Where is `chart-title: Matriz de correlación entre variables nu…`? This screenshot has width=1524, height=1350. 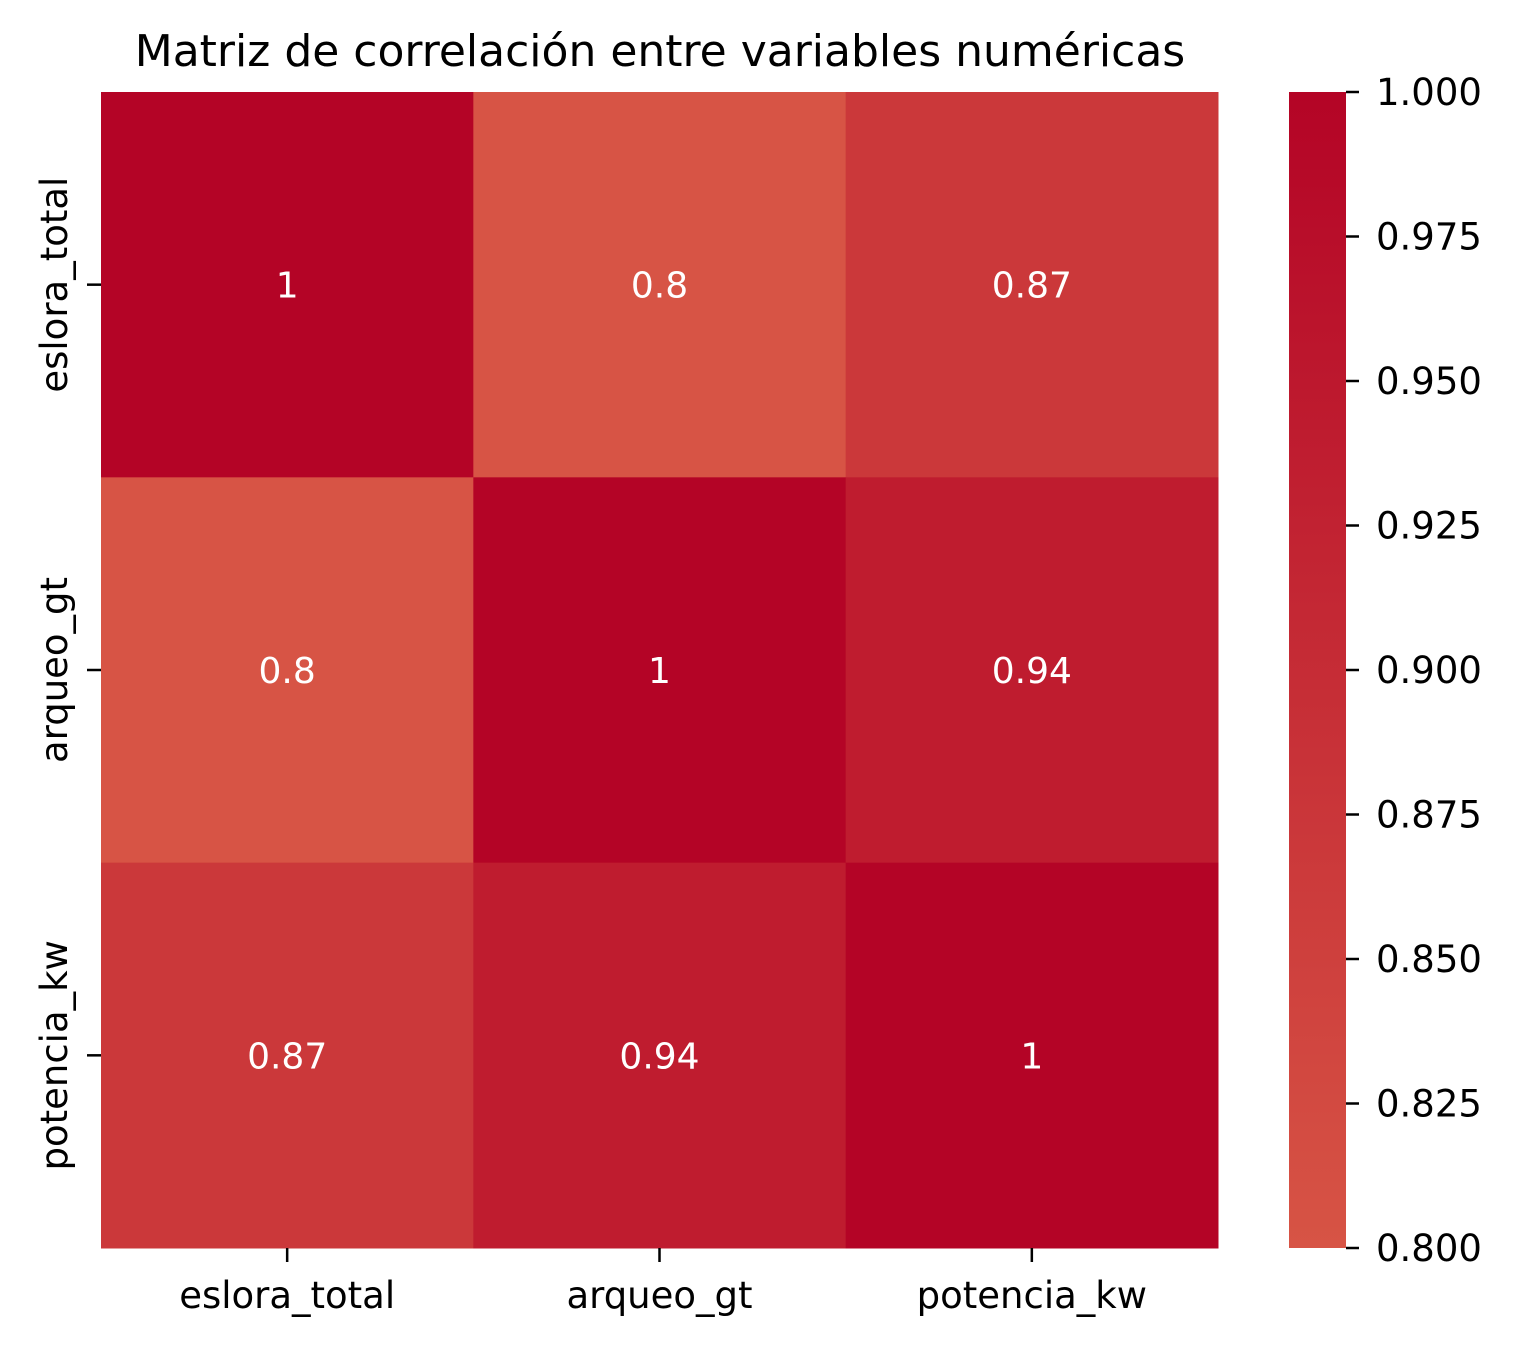
chart-title: Matriz de correlación entre variables nu… is located at coordinates (660, 51).